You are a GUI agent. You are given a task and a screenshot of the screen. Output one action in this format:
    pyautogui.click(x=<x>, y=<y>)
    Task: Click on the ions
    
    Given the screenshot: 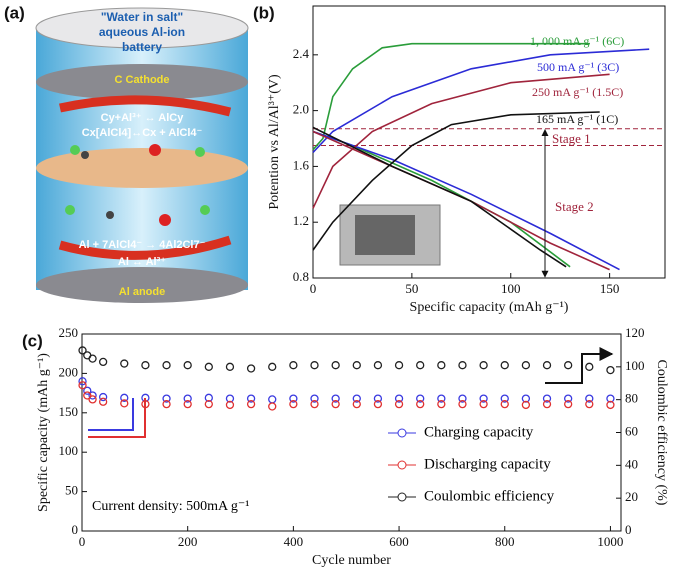 What is the action you would take?
    pyautogui.click(x=137, y=185)
    